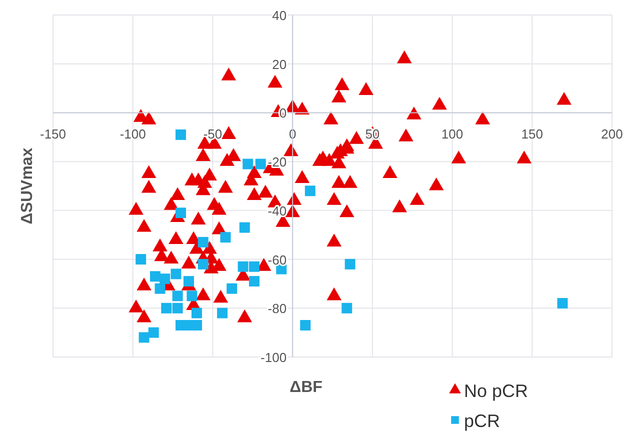  Describe the element at coordinates (277, 308) in the screenshot. I see `y-tick-label: -80` at that location.